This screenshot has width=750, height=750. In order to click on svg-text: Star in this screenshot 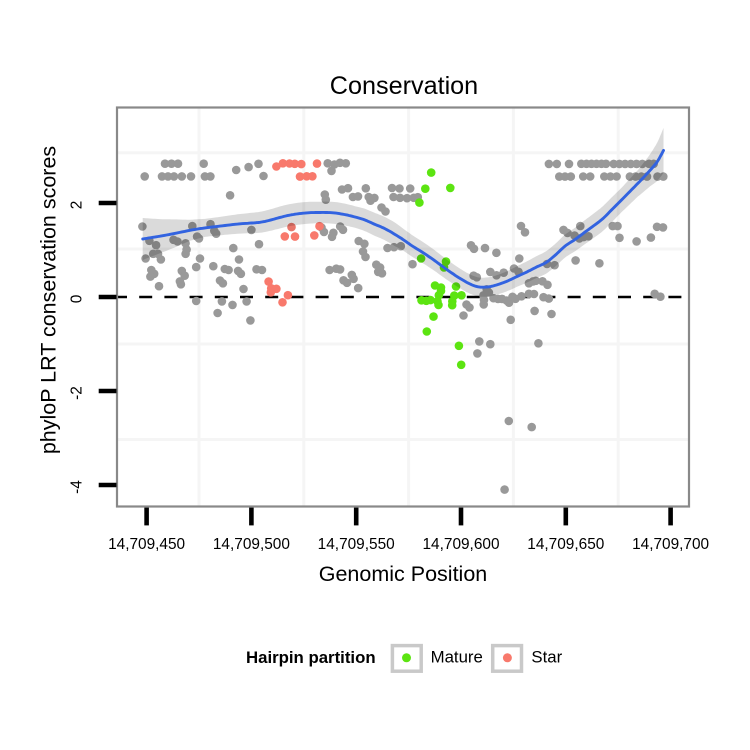, I will do `click(546, 656)`.